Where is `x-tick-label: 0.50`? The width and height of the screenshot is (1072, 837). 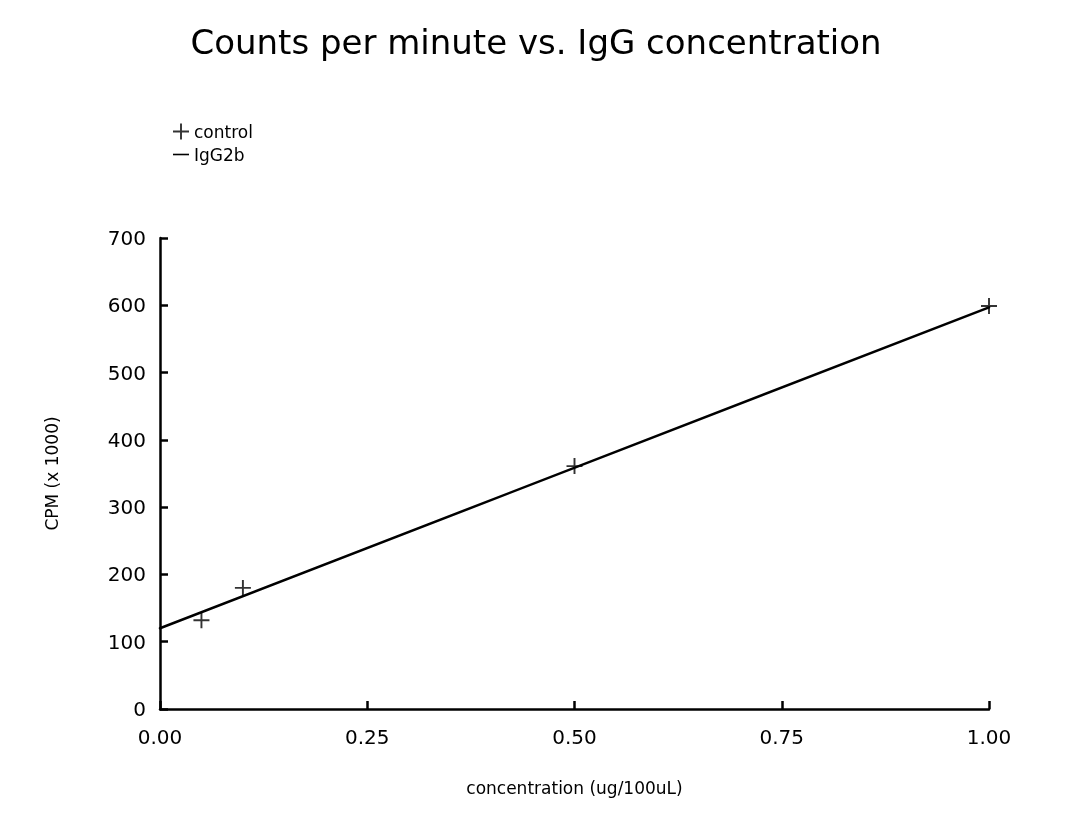 x-tick-label: 0.50 is located at coordinates (574, 737).